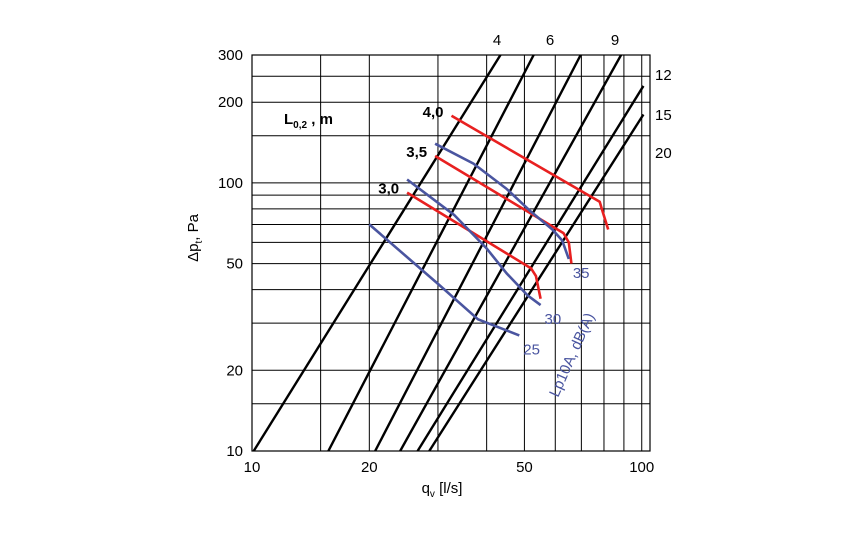  Describe the element at coordinates (416, 152) in the screenshot. I see `length-curve-label: 3,5` at that location.